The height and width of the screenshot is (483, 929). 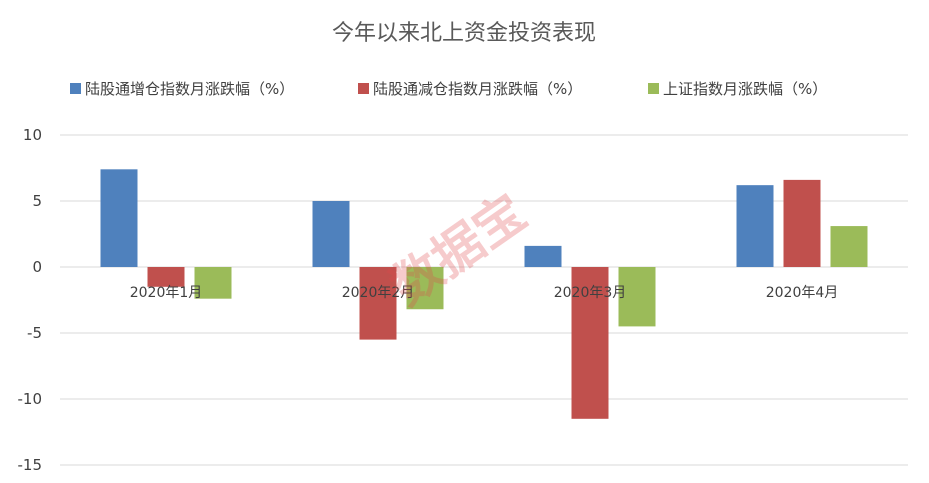 I want to click on category-labels: 2020年1月 2020年2月 2020年3月 2020年4月, so click(x=484, y=293).